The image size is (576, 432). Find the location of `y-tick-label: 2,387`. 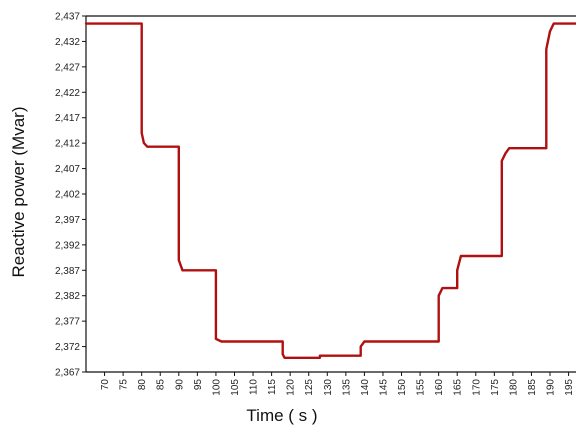

y-tick-label: 2,387 is located at coordinates (67, 271).